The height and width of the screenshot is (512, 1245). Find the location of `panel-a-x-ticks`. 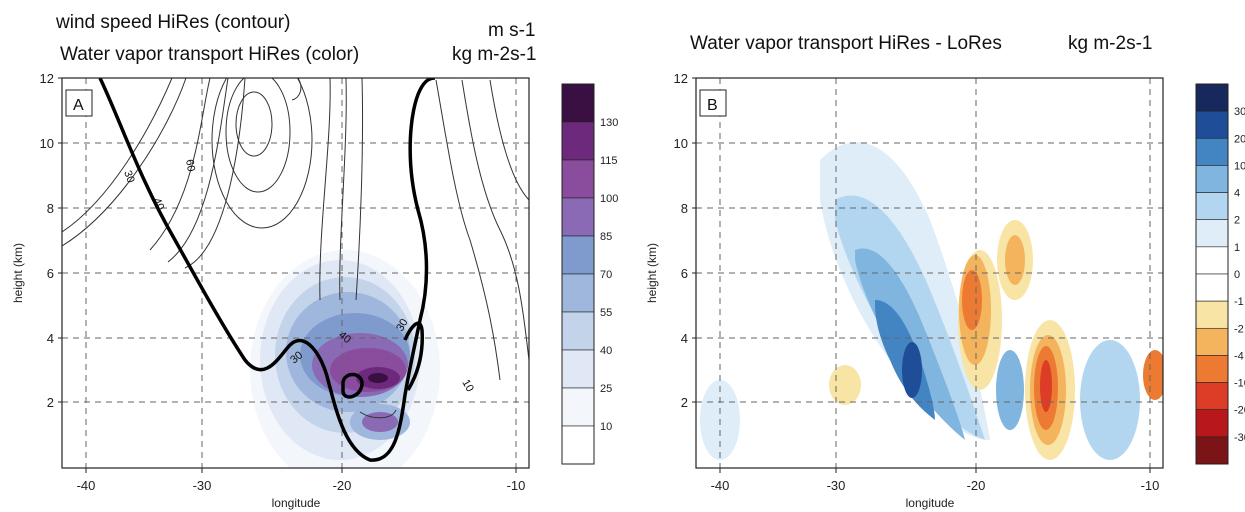

panel-a-x-ticks is located at coordinates (301, 470).